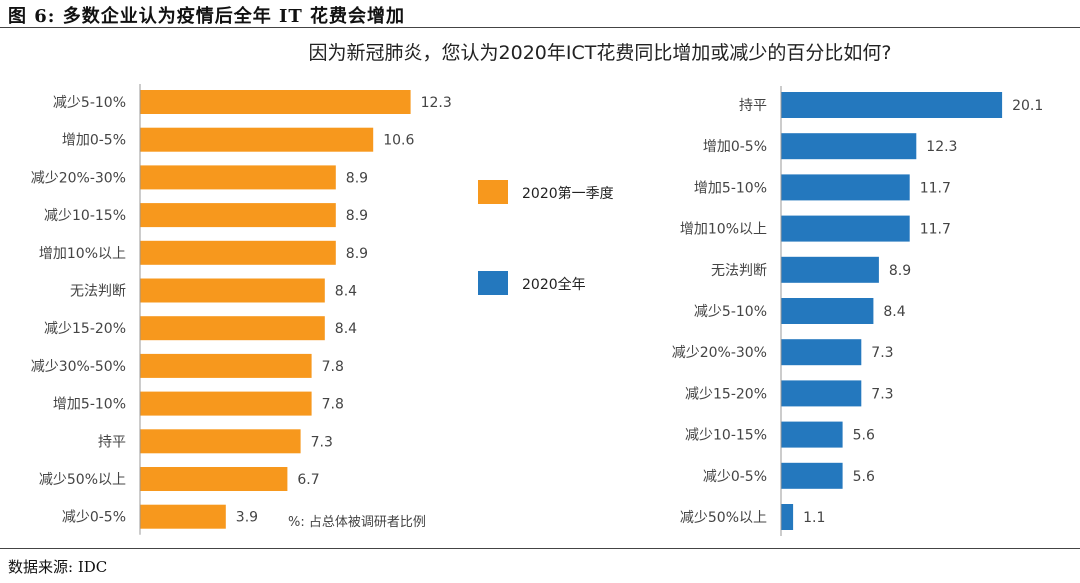  What do you see at coordinates (1027, 106) in the screenshot?
I see `value-label-year-1: 20.1` at bounding box center [1027, 106].